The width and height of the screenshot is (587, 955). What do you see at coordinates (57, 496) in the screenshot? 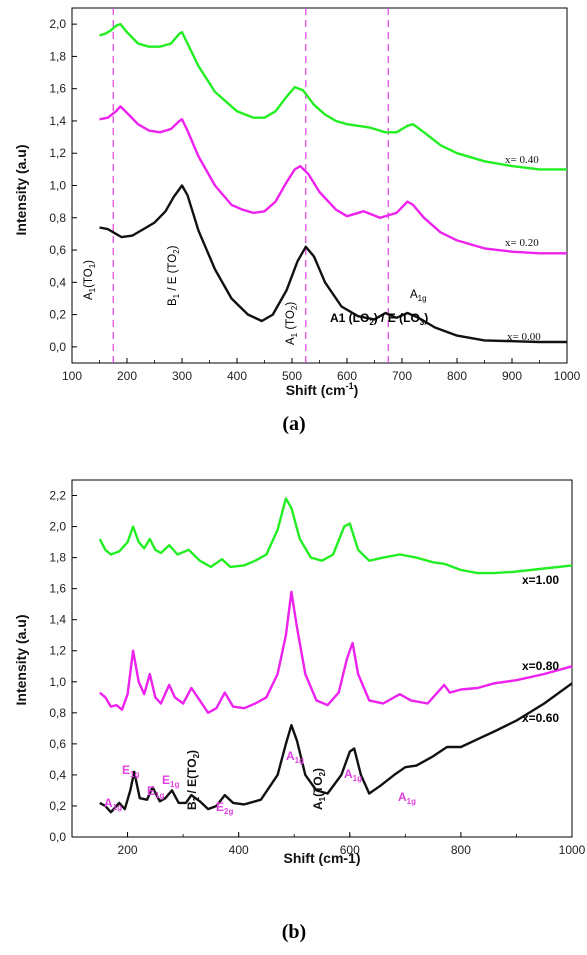
I see `chart-b-y-tick-label: 2,2` at bounding box center [57, 496].